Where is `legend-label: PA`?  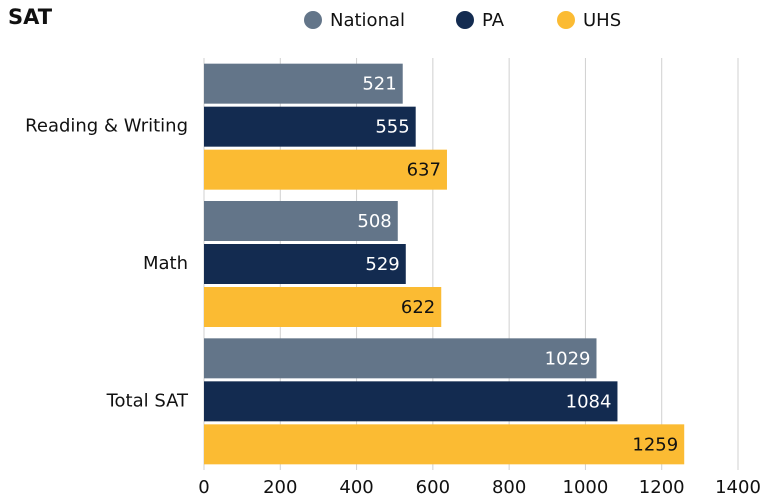
legend-label: PA is located at coordinates (493, 20).